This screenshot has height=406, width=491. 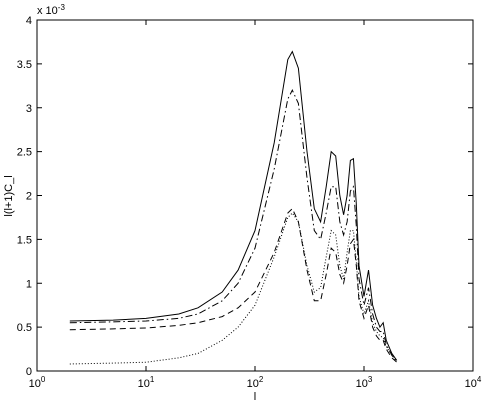 I want to click on x-tick-exp: 2, so click(x=261, y=379).